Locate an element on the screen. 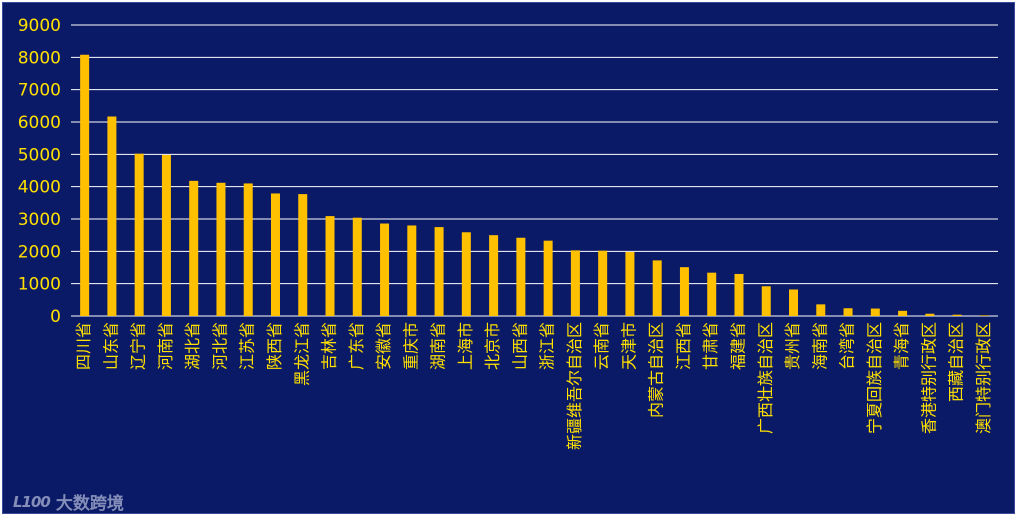 The width and height of the screenshot is (1019, 518). bar-海南省 is located at coordinates (821, 310).